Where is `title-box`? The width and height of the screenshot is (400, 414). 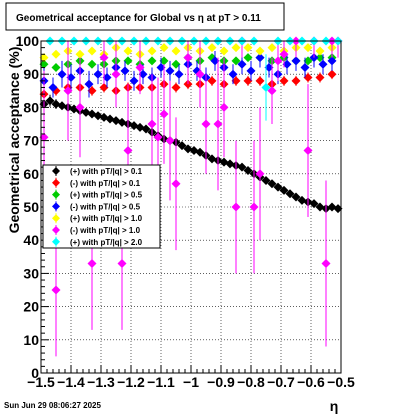
title-box is located at coordinates (145, 16).